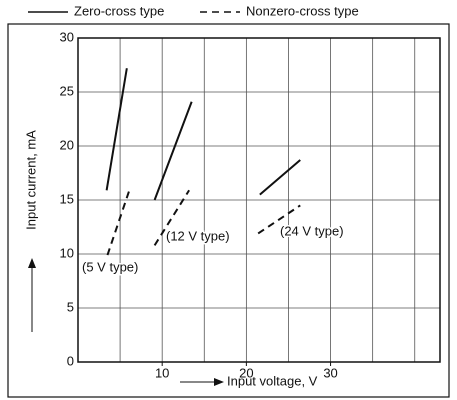 This screenshot has width=457, height=400. Describe the element at coordinates (67, 36) in the screenshot. I see `y-tick-label: 30` at that location.